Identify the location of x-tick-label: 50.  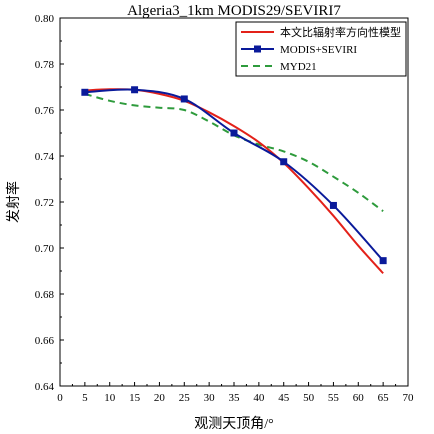
(309, 398).